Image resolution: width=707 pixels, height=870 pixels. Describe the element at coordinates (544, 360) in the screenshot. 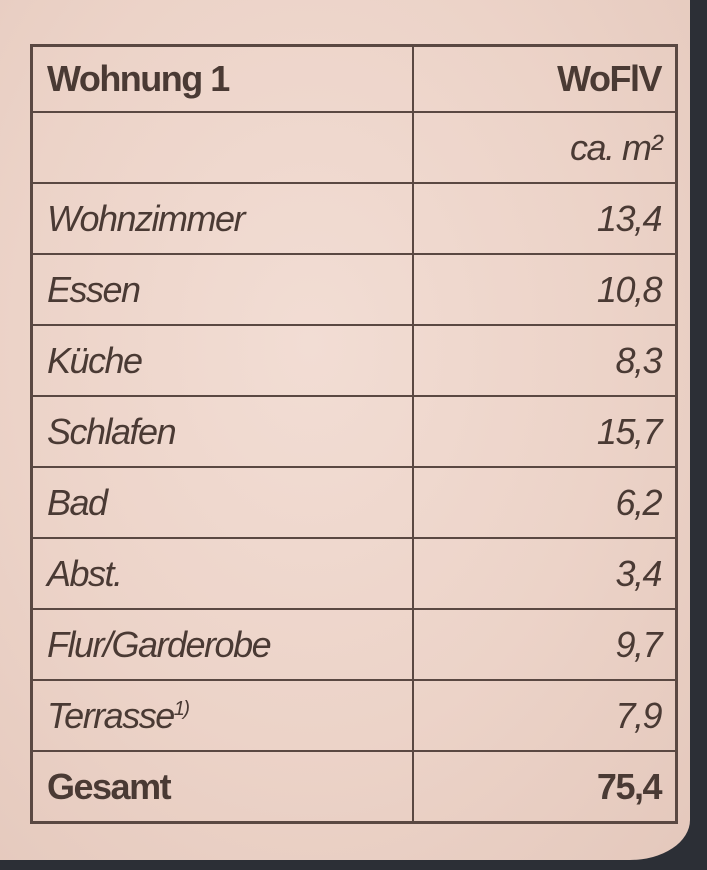

I see `row-value: 8,3` at that location.